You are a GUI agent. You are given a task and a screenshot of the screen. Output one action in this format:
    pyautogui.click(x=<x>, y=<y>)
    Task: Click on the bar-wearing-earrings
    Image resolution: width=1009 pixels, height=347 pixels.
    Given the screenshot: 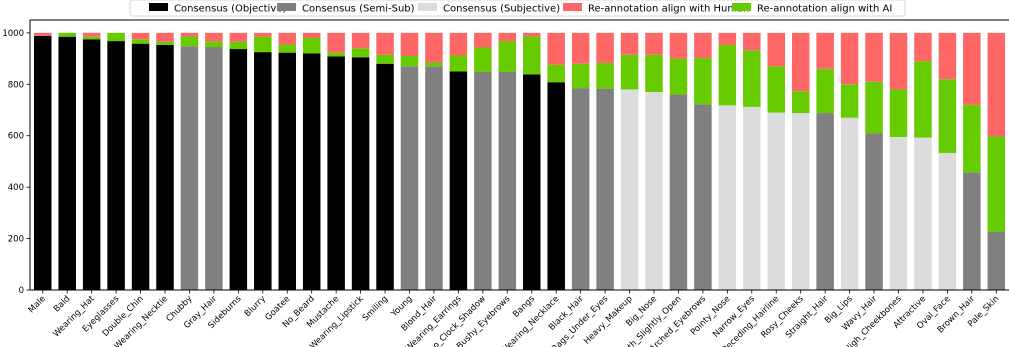 What is the action you would take?
    pyautogui.click(x=458, y=161)
    